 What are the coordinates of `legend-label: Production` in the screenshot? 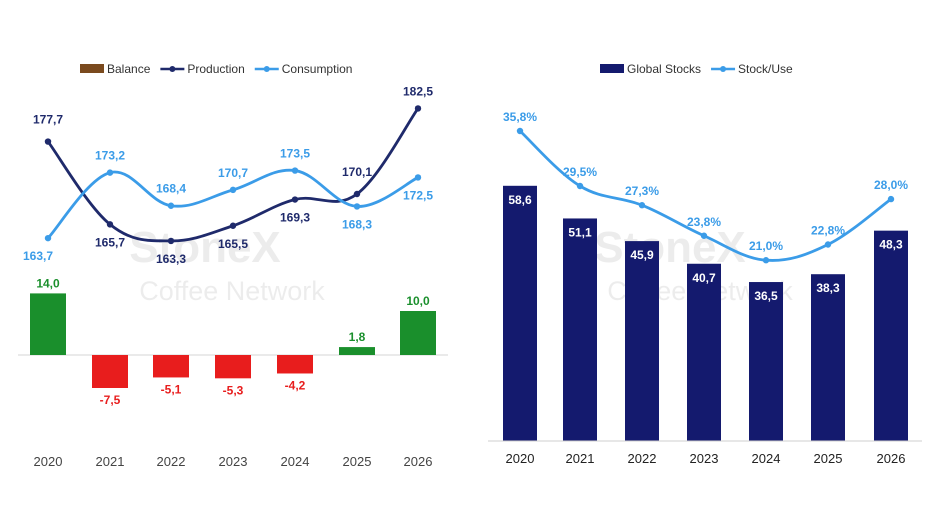 It's located at (215, 69).